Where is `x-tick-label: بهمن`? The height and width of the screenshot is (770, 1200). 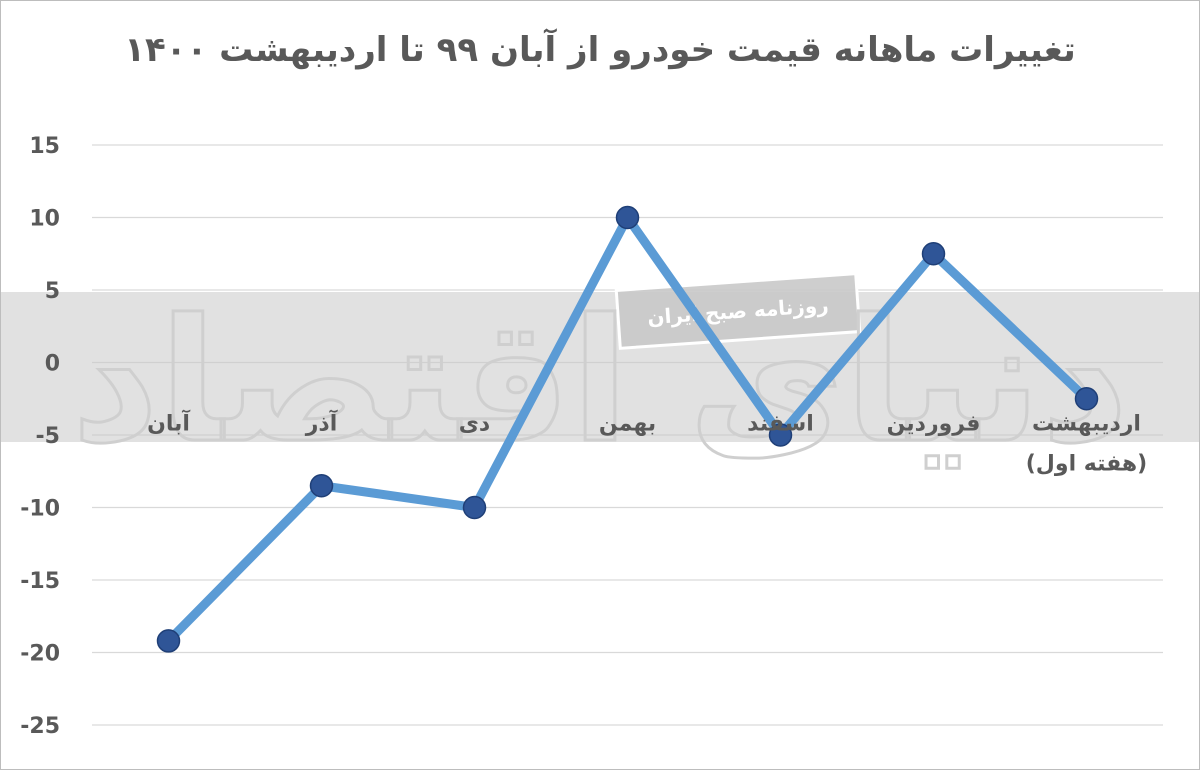
x-tick-label: بهمن is located at coordinates (627, 424).